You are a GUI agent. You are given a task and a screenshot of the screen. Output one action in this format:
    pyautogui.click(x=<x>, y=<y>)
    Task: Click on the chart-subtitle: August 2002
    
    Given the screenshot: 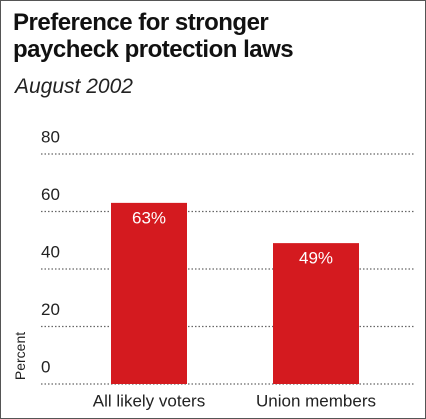 What is the action you would take?
    pyautogui.click(x=74, y=86)
    